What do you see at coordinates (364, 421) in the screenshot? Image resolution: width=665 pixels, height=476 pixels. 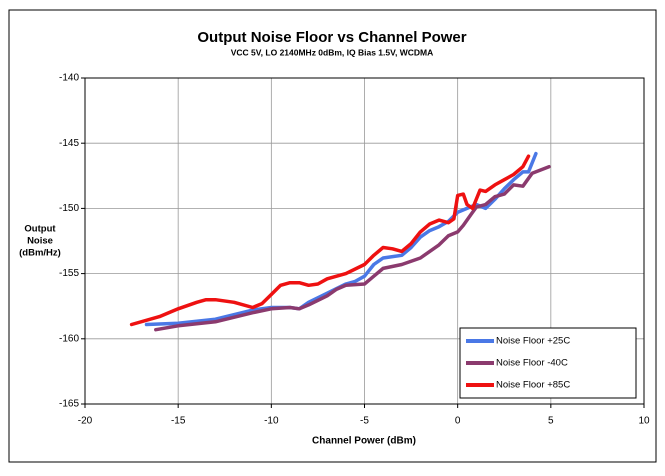 I see `x-tick-label: -5` at bounding box center [364, 421].